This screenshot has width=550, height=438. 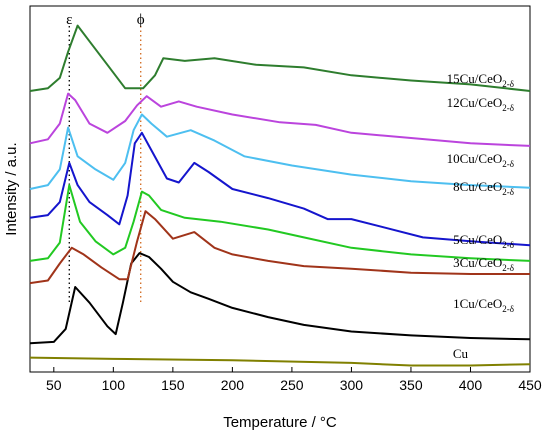 What do you see at coordinates (483, 264) in the screenshot?
I see `curve-label: 3Cu/CeO2-δ` at bounding box center [483, 264].